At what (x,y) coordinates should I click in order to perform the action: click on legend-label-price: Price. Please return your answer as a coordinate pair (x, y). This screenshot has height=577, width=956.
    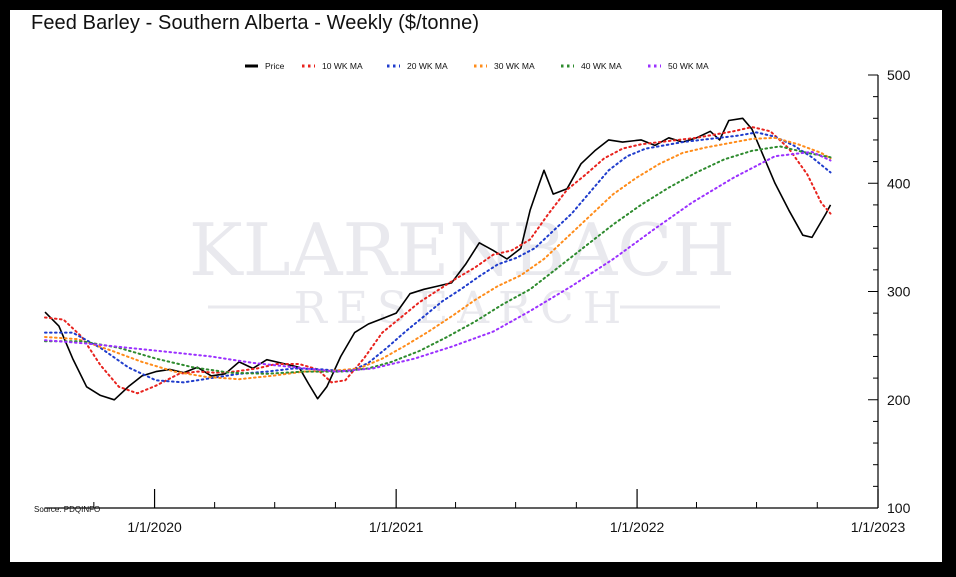
    Looking at the image, I should click on (275, 66).